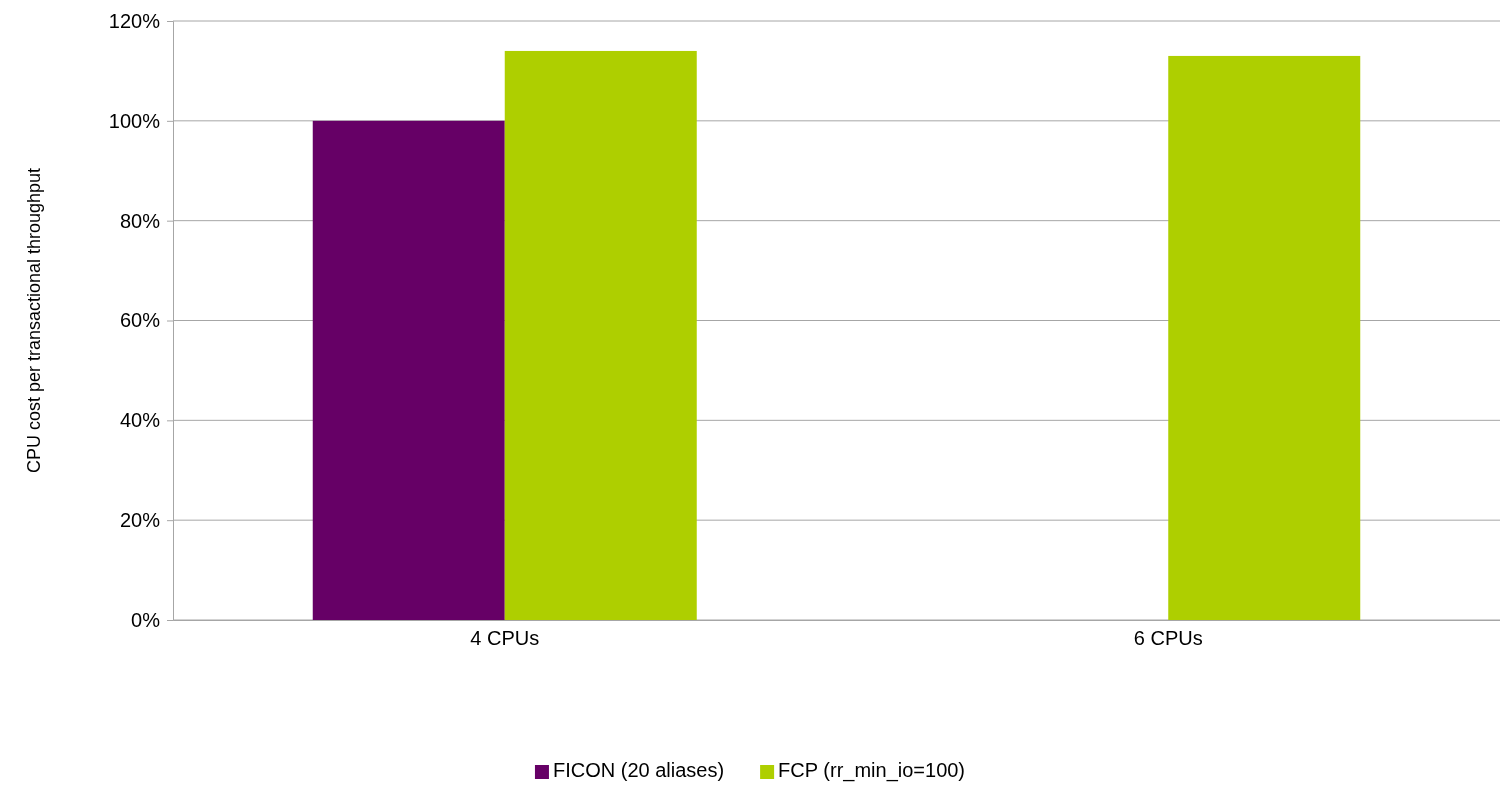 The height and width of the screenshot is (792, 1500). Describe the element at coordinates (140, 520) in the screenshot. I see `y-tick-label: 20%` at that location.